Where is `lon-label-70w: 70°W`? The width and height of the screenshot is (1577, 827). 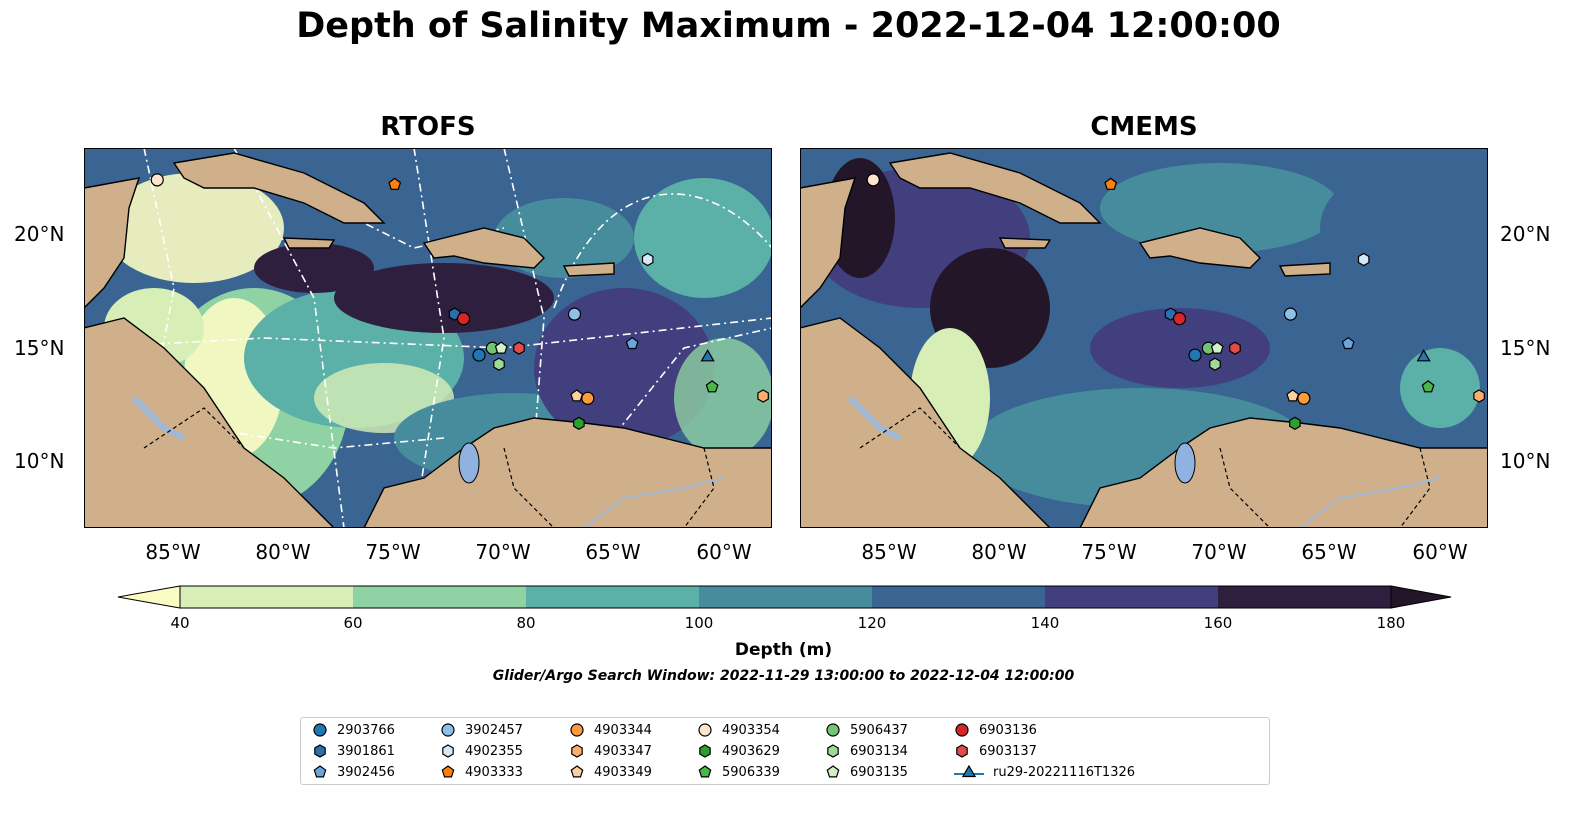
lon-label-70w: 70°W is located at coordinates (503, 552).